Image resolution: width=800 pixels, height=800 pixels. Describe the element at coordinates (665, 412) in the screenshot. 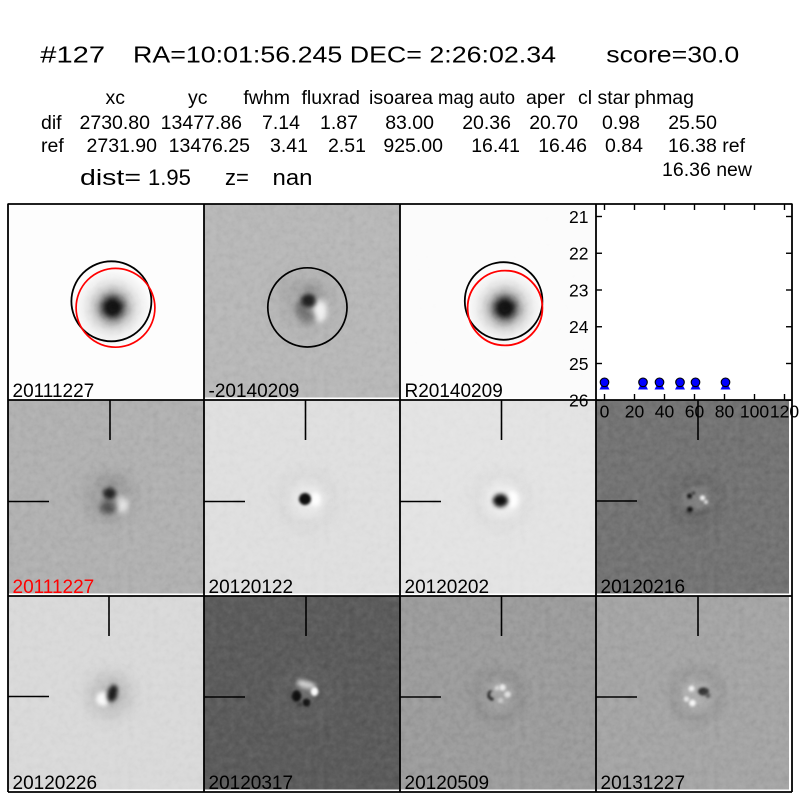

I see `svg-text: 40` at that location.